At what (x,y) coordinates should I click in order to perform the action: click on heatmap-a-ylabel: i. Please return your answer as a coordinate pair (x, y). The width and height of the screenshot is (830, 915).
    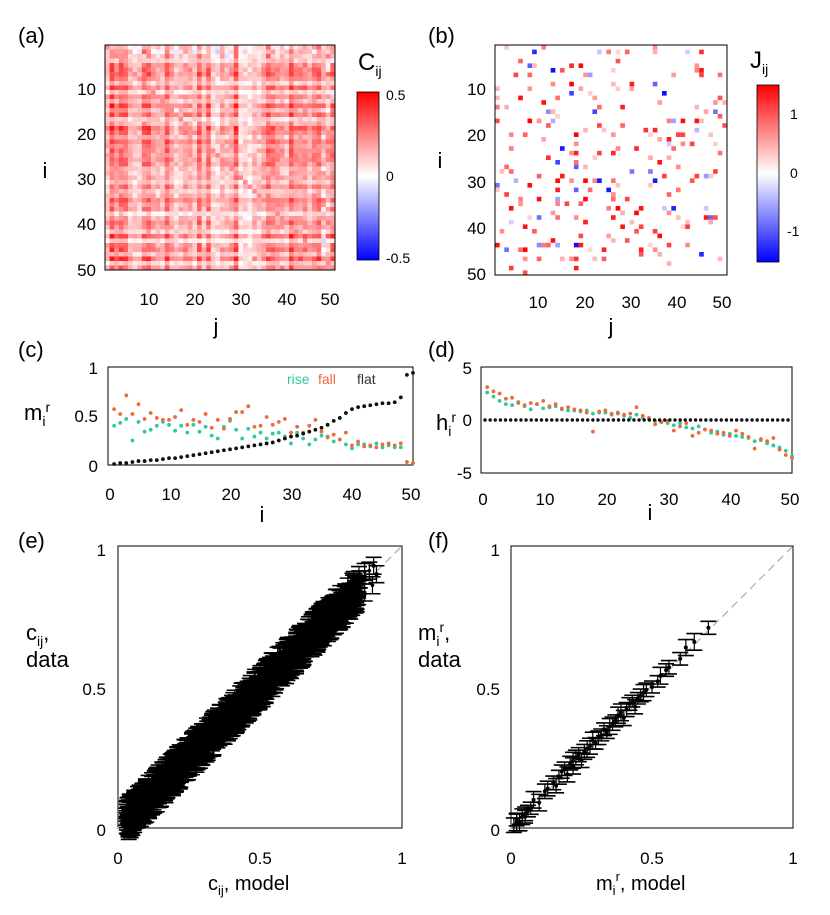
    Looking at the image, I should click on (45, 170).